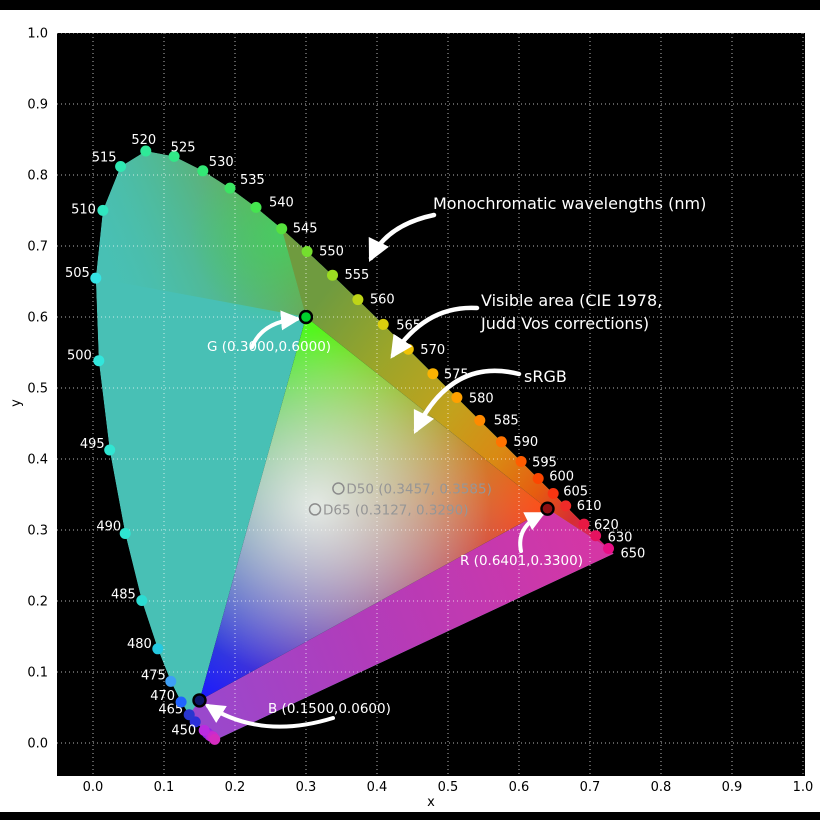  I want to click on primary-arrow-B, so click(269, 716).